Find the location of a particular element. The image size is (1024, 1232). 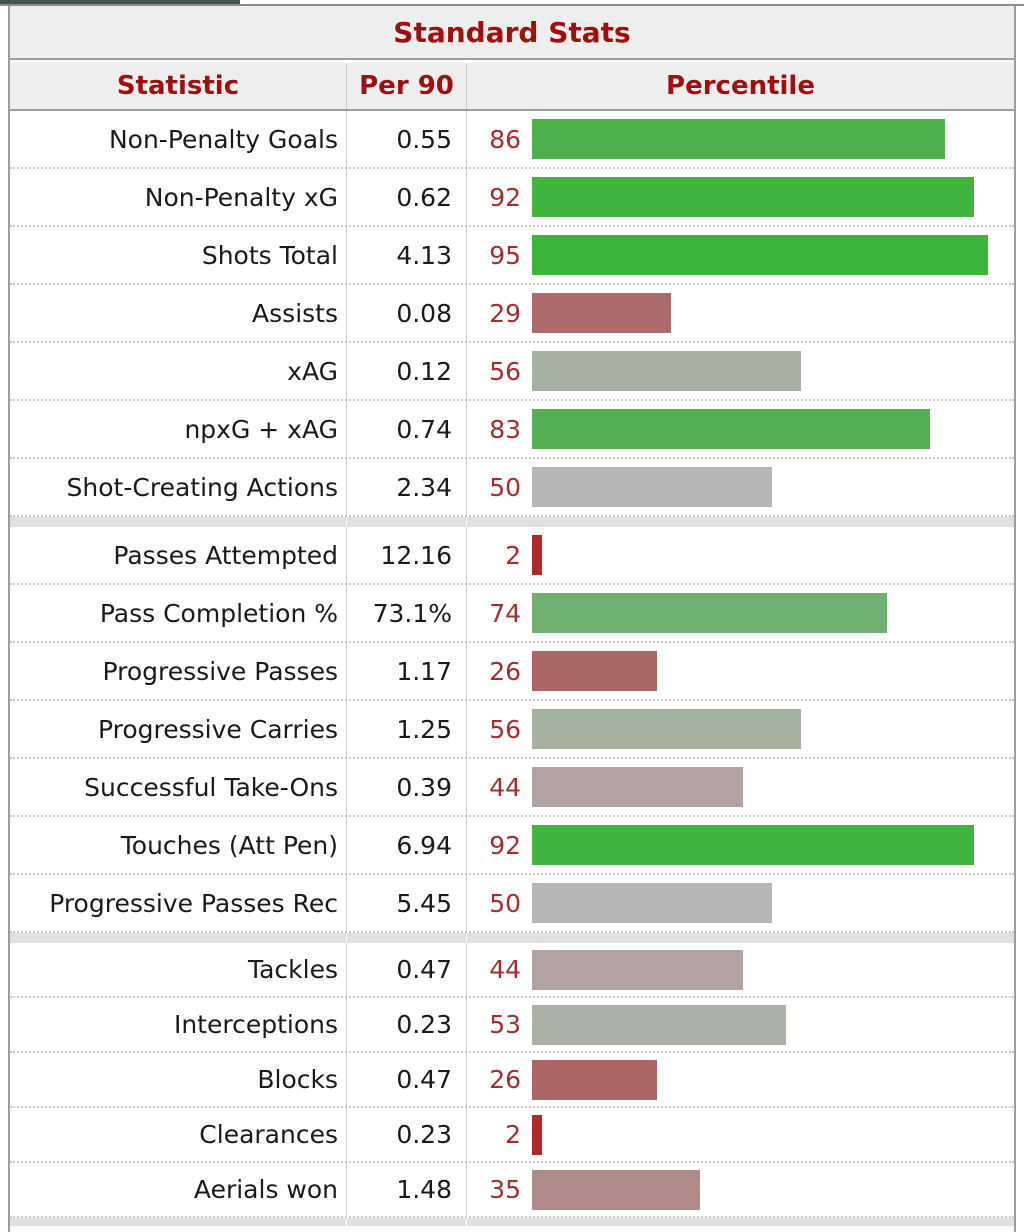

percentile-cell: 35 is located at coordinates (740, 1189).